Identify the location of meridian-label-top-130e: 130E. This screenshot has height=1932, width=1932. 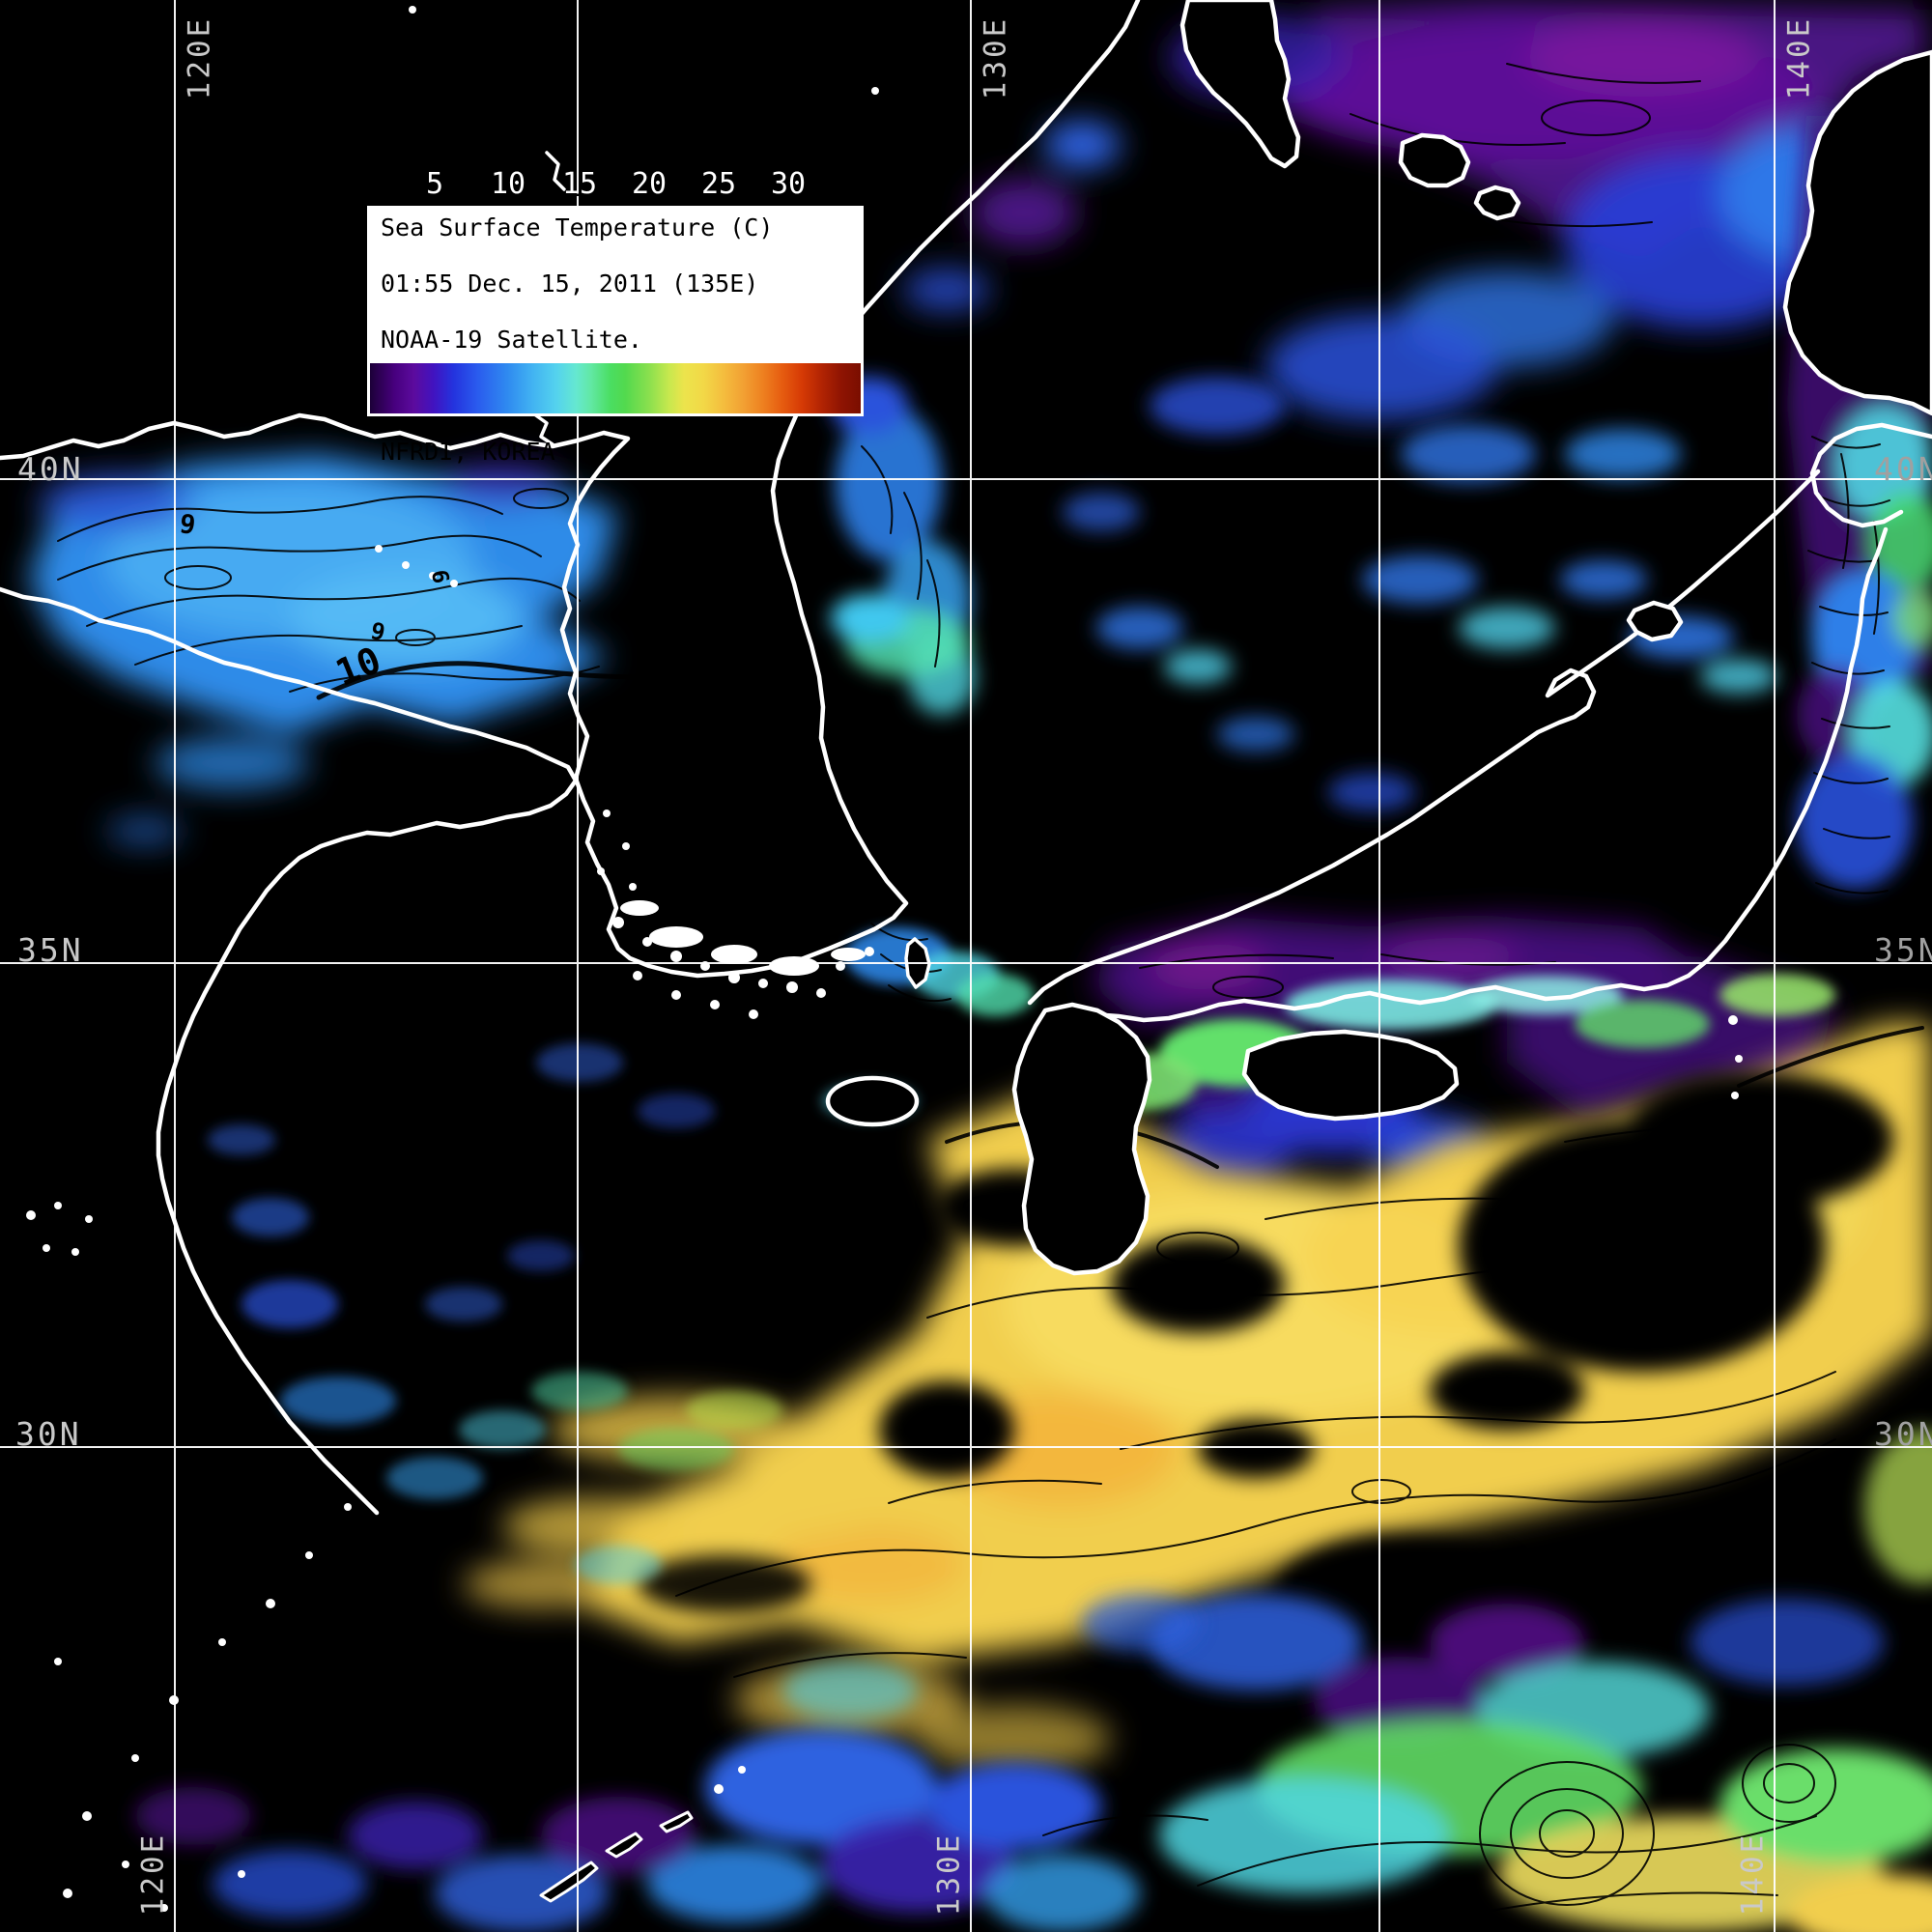
(995, 57).